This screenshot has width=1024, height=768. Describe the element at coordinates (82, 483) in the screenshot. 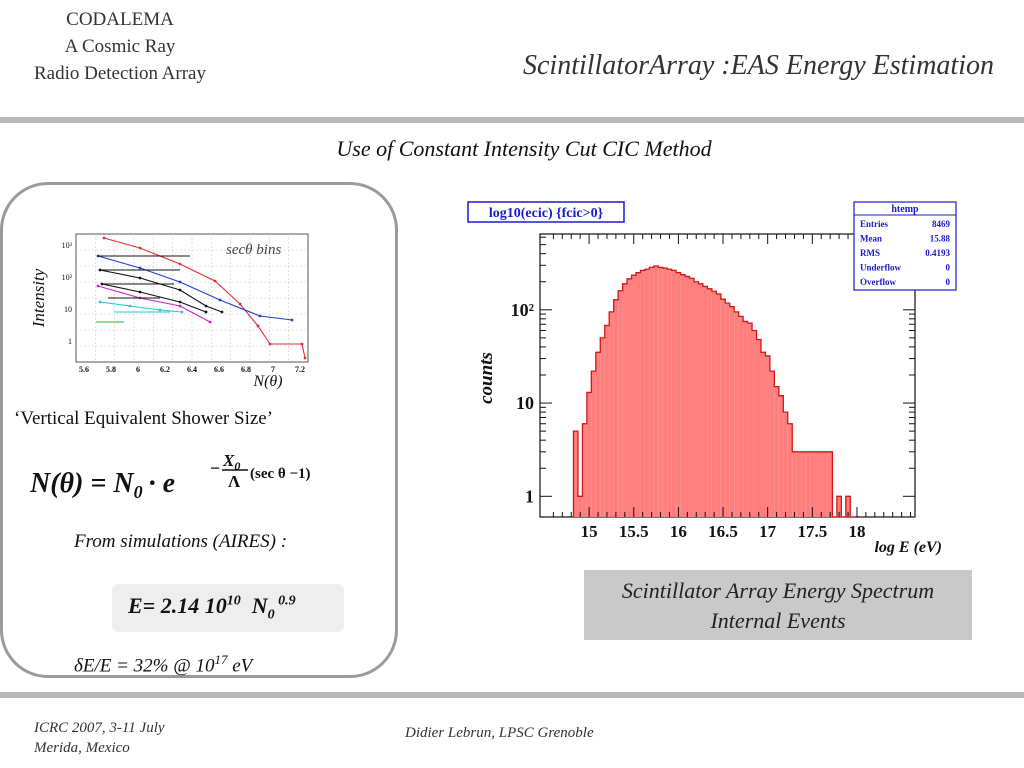

I see `formula-lhs: N(θ) = N` at that location.